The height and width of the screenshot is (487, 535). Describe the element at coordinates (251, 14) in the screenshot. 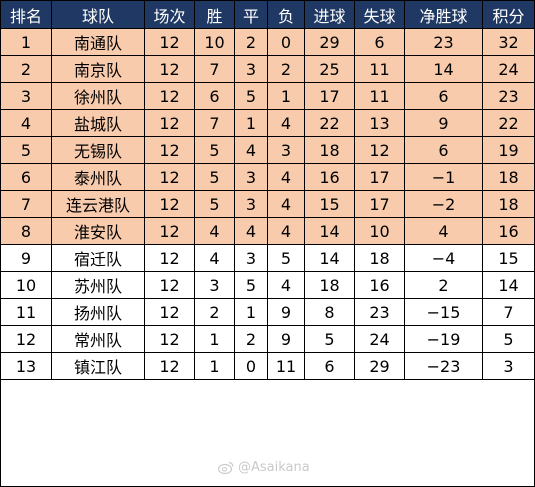

I see `column-header: 平` at that location.